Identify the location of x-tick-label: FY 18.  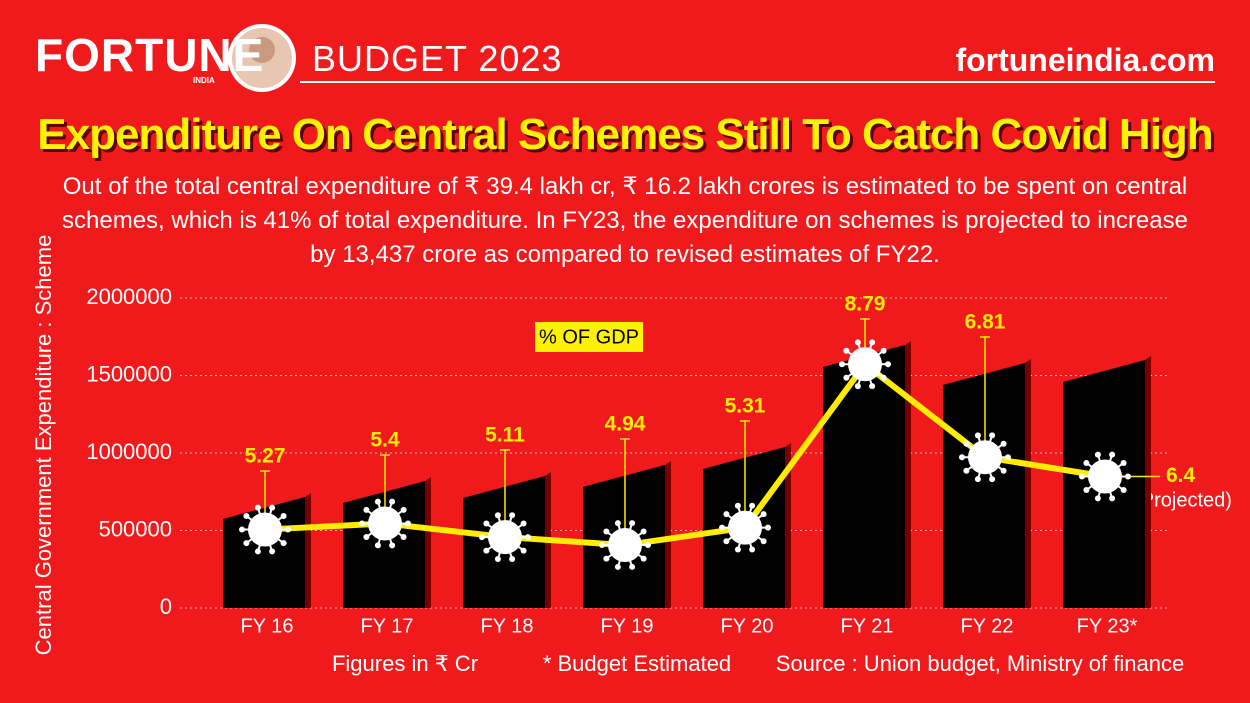
(507, 626).